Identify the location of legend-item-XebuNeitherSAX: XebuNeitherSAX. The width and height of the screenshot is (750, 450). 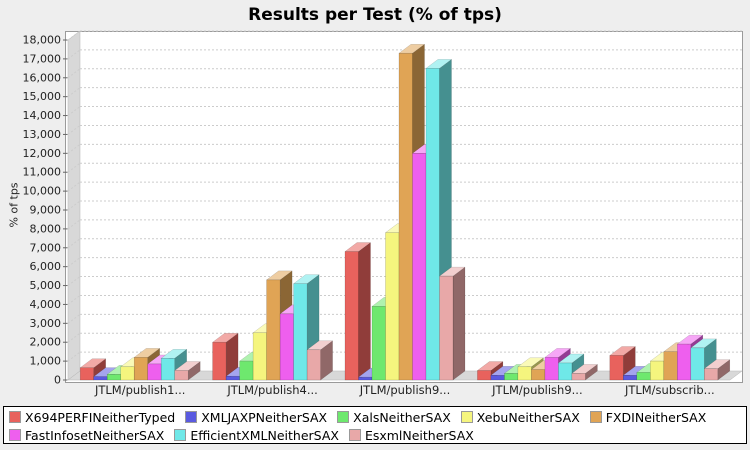
(520, 417).